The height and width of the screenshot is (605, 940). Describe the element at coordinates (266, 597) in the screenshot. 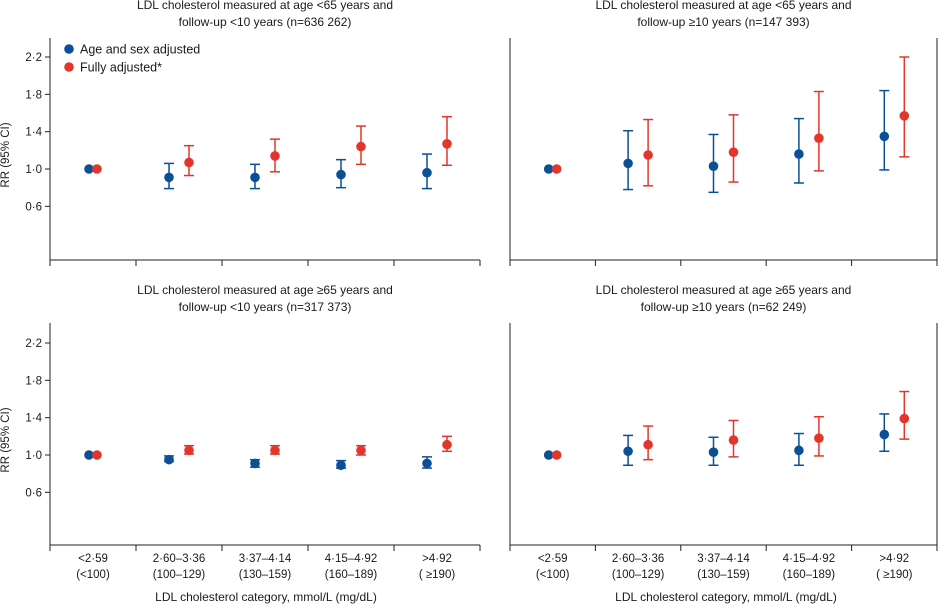

I see `x-axis-label-left: LDL cholesterol category, mmol/L (mg/dL)` at that location.